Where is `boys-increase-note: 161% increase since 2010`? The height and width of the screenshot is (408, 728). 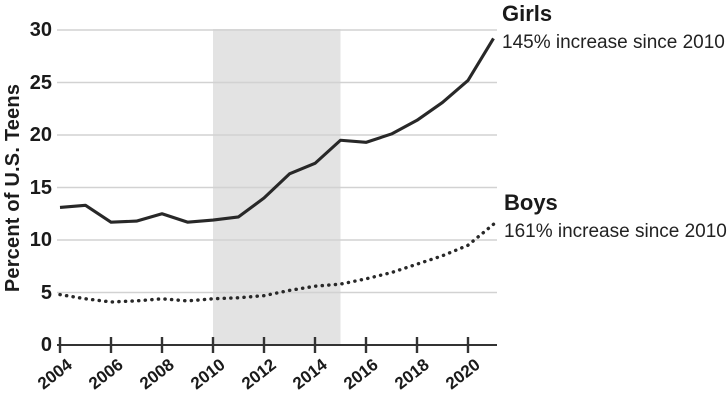 boys-increase-note: 161% increase since 2010 is located at coordinates (615, 231).